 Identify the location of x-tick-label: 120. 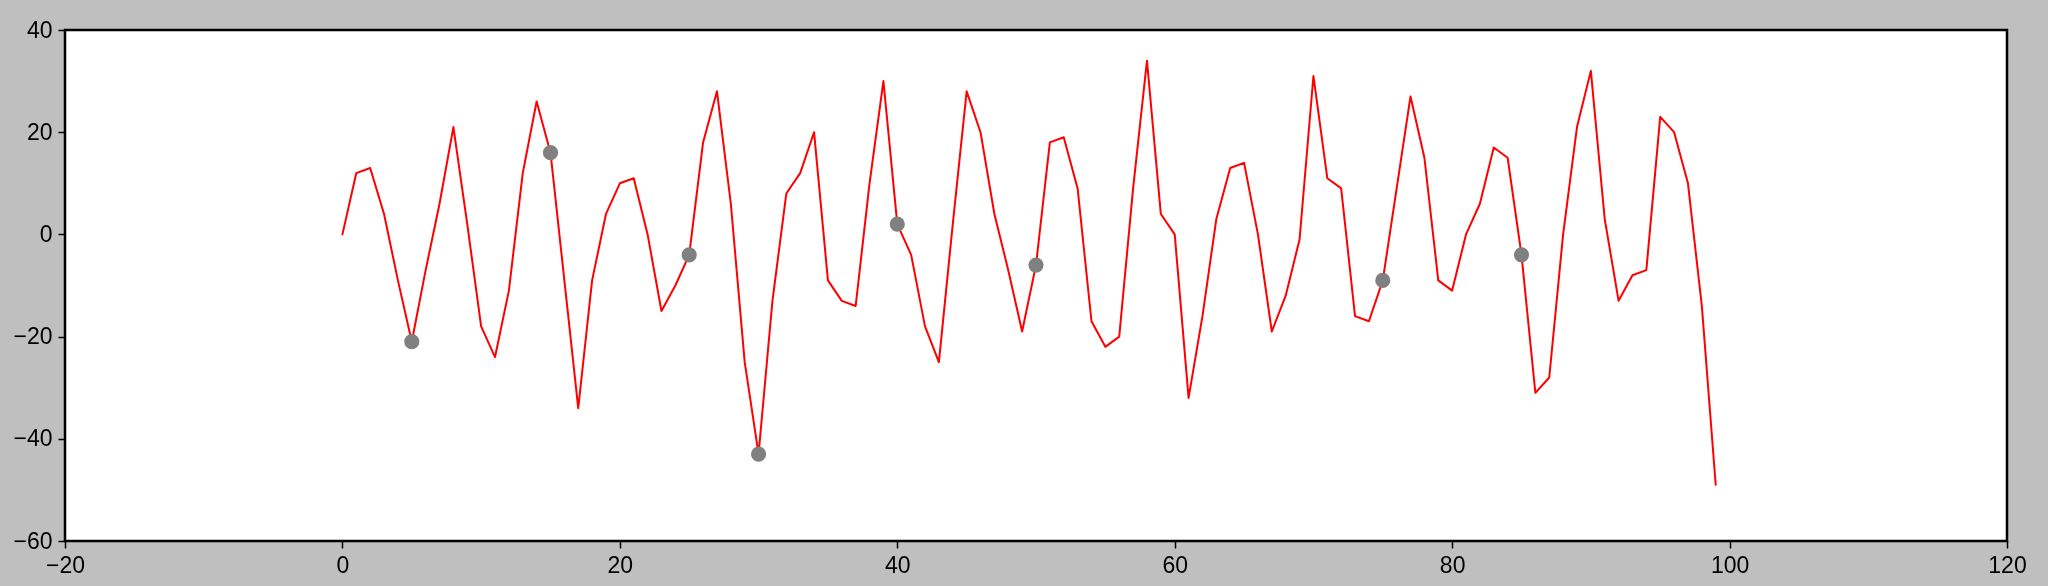
(2007, 564).